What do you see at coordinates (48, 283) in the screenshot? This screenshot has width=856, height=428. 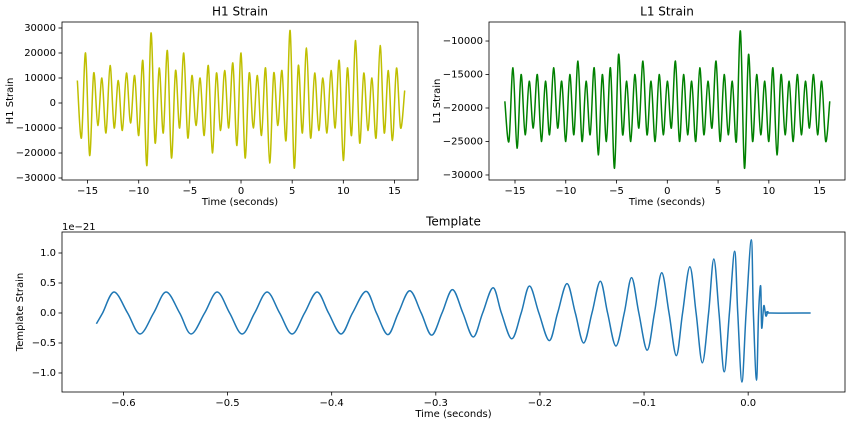 I see `y-tick-label: 0.5` at bounding box center [48, 283].